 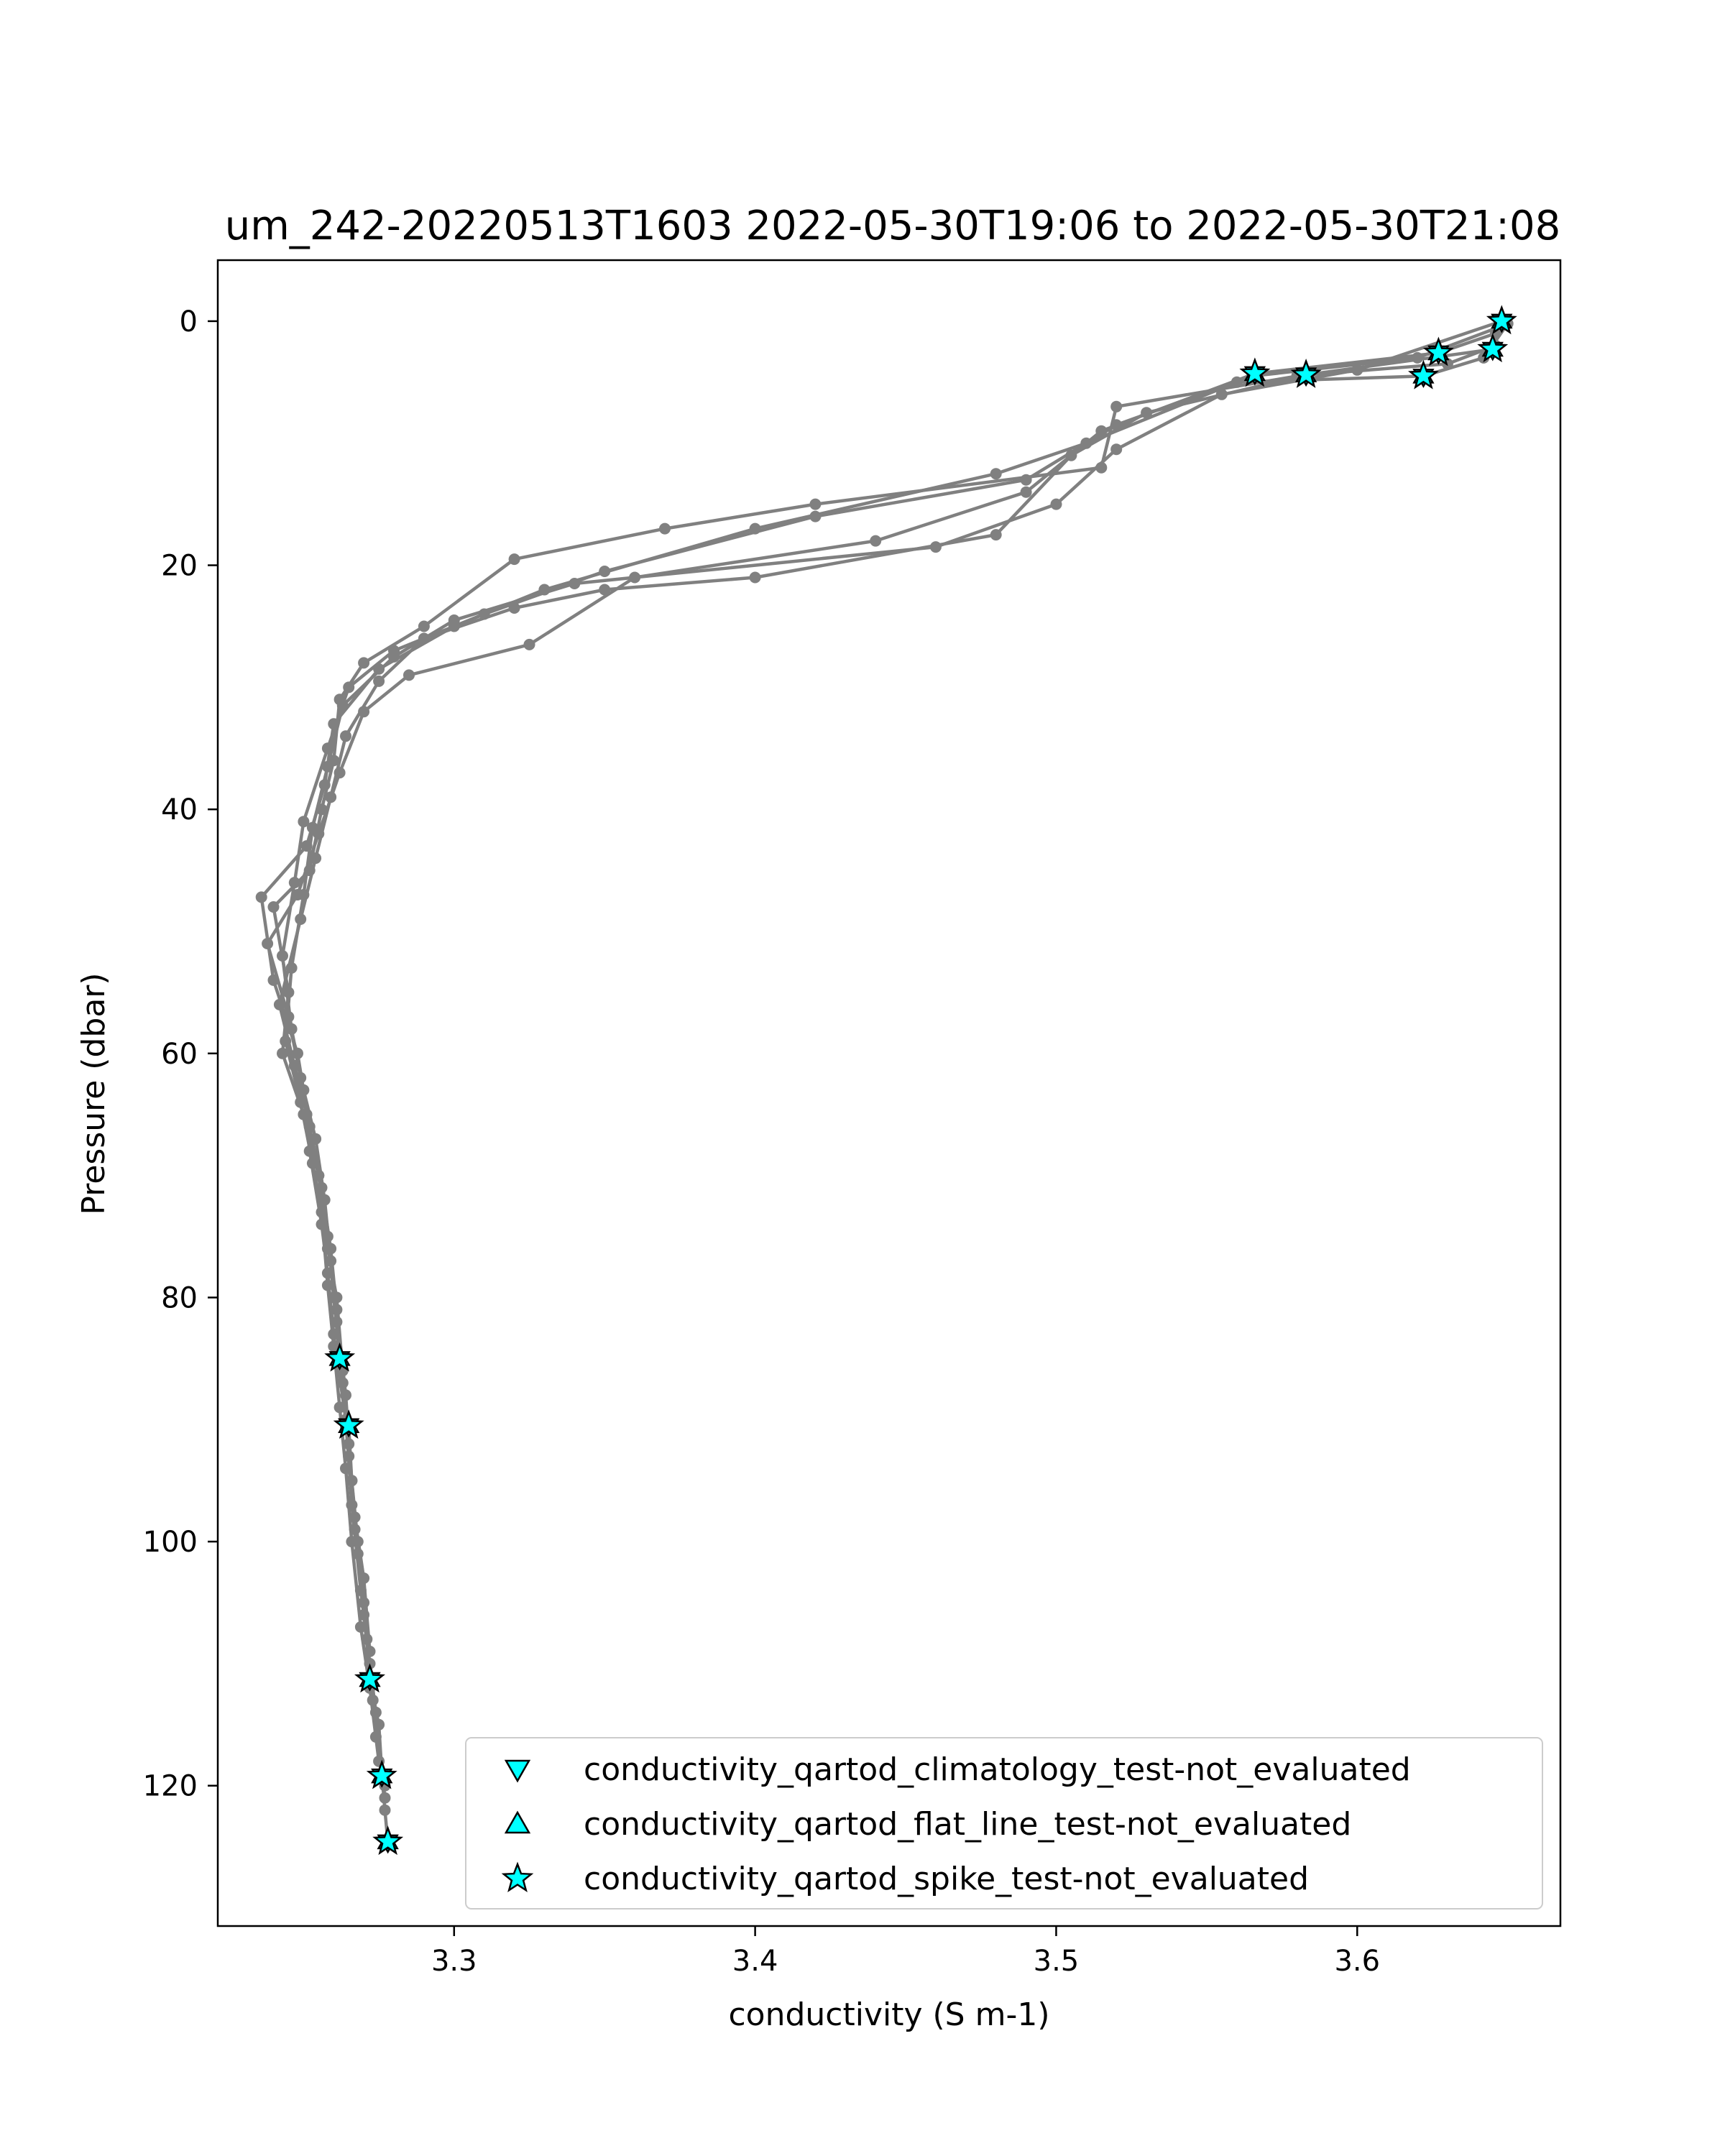 I want to click on y-tick-label: 80, so click(x=179, y=1297).